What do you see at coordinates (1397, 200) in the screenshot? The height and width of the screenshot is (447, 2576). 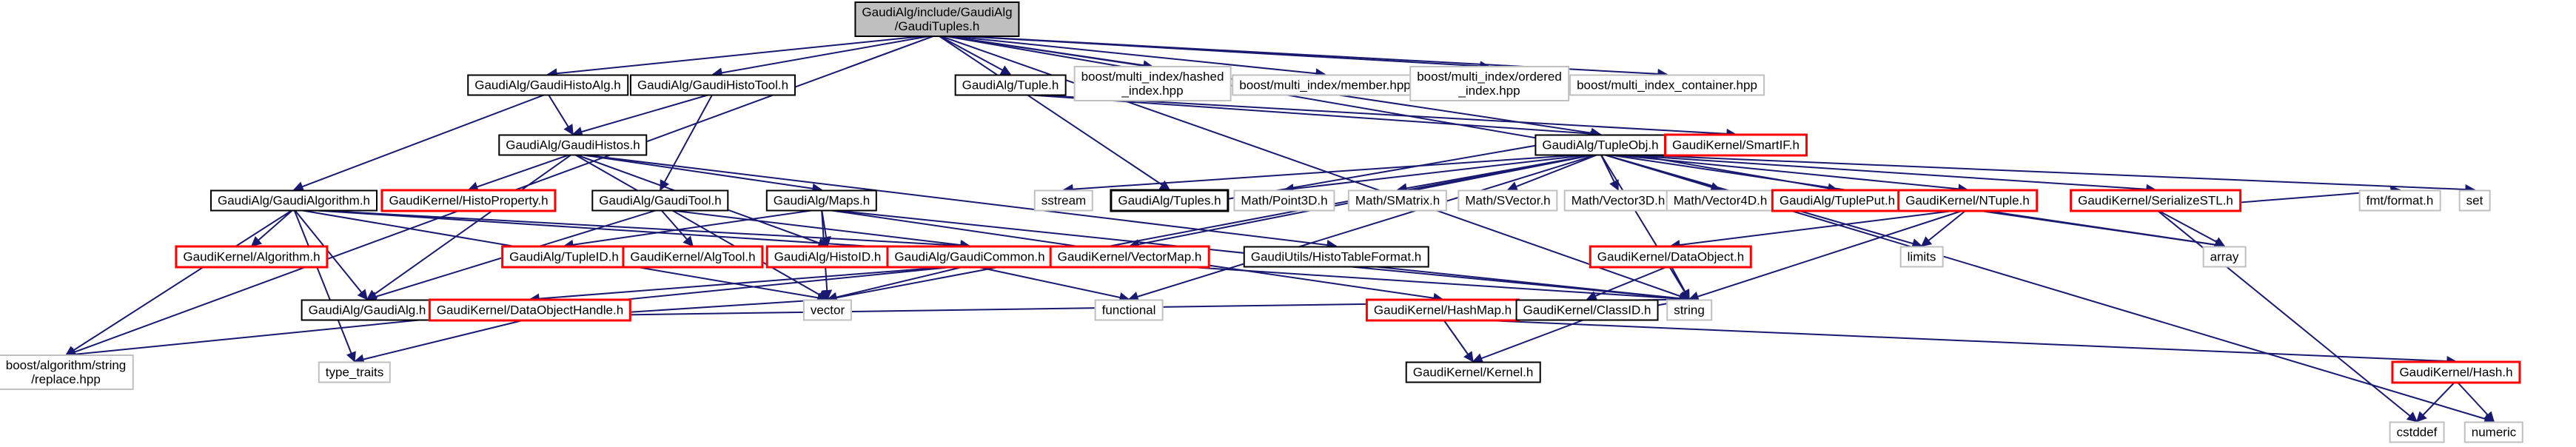 I see `node-smatrix: Math/SMatrix.h` at bounding box center [1397, 200].